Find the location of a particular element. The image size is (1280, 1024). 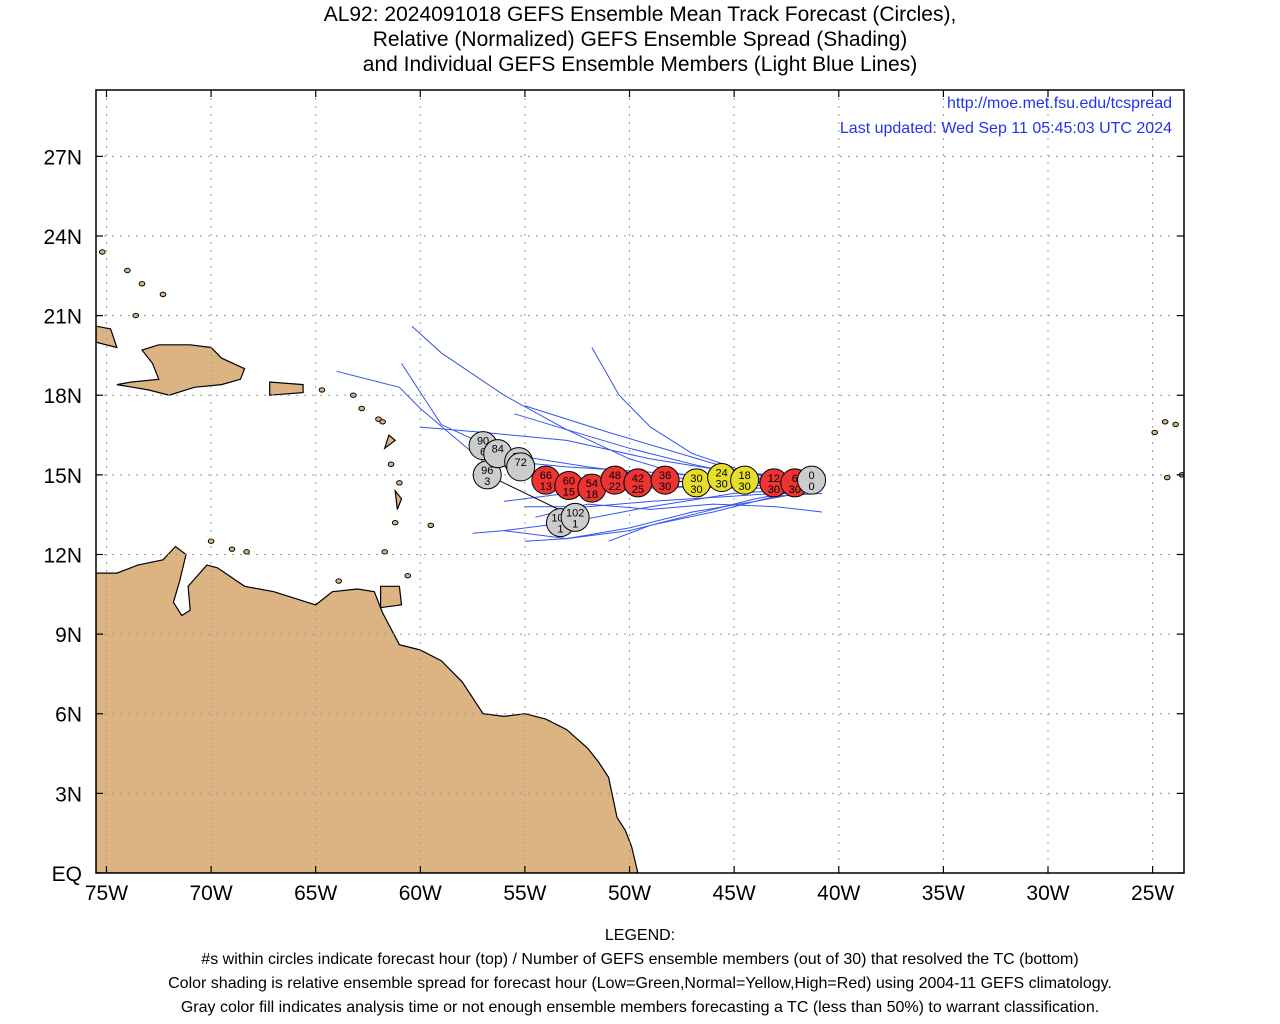

lat-label-12N: 12N is located at coordinates (62, 555).